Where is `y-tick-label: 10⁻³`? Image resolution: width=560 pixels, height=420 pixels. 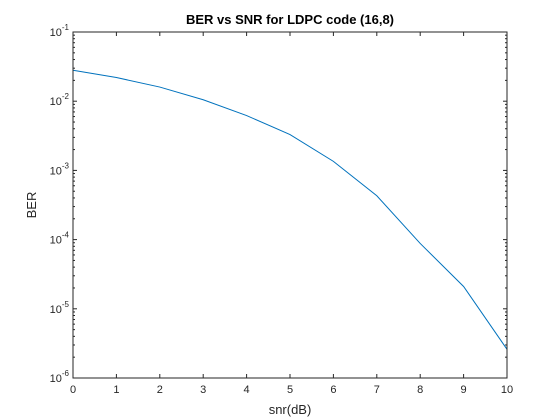 y-tick-label: 10⁻³ is located at coordinates (60, 169).